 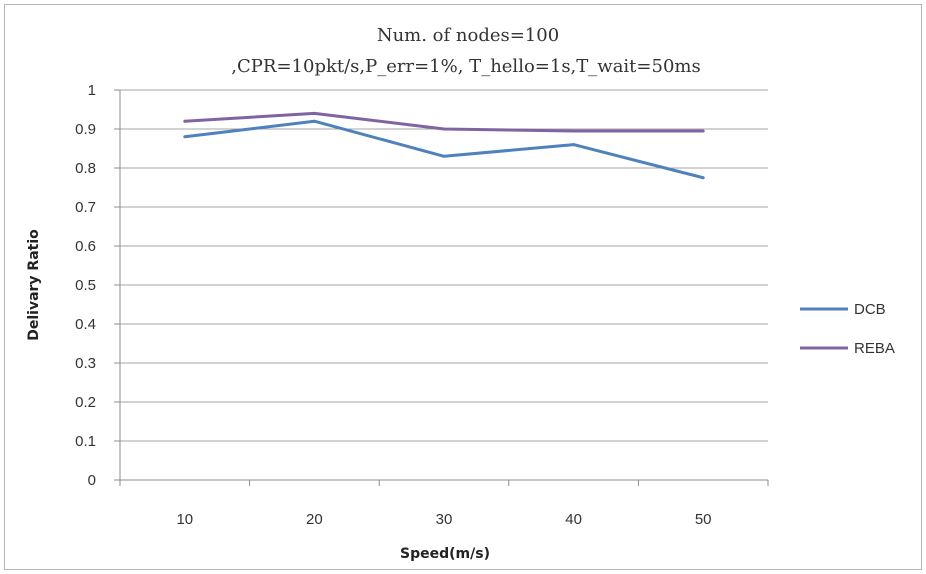 What do you see at coordinates (445, 554) in the screenshot?
I see `x-axis-label: Speed(m/s)` at bounding box center [445, 554].